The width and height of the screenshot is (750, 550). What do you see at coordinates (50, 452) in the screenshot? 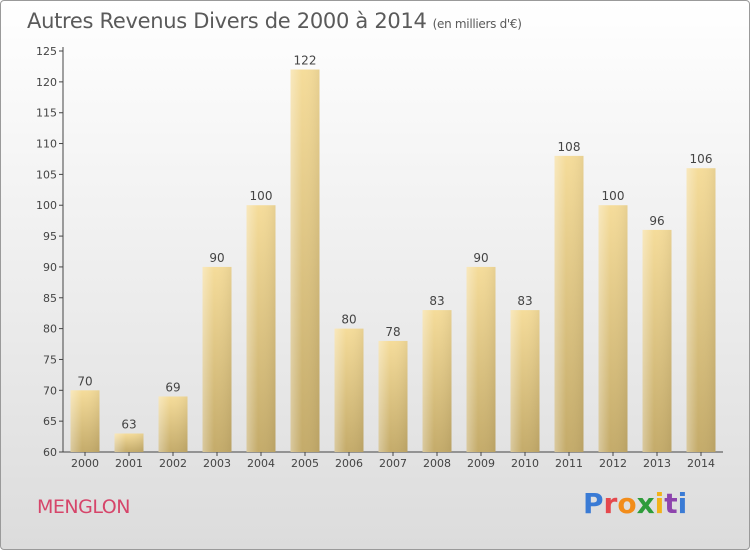
I see `y-tick-label: 60` at bounding box center [50, 452].